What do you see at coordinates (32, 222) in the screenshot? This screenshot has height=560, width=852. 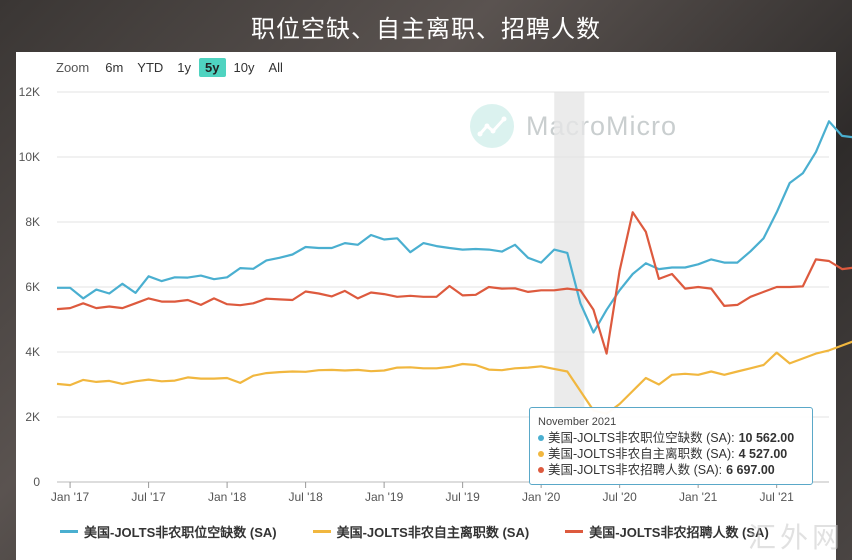 I see `y-tick-label: 8K` at bounding box center [32, 222].